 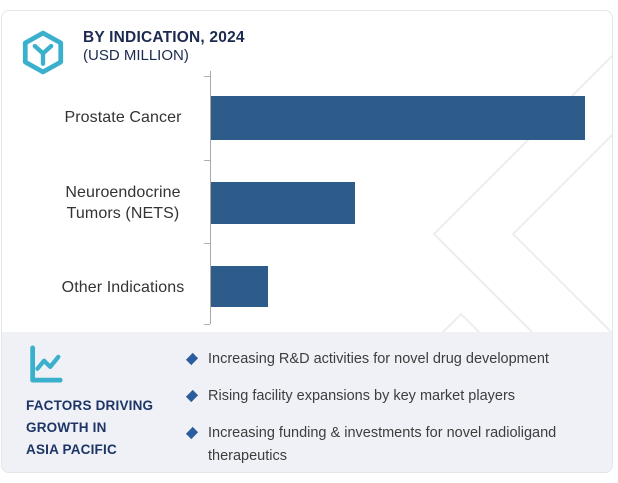 I want to click on bar-other-indications, so click(x=239, y=286).